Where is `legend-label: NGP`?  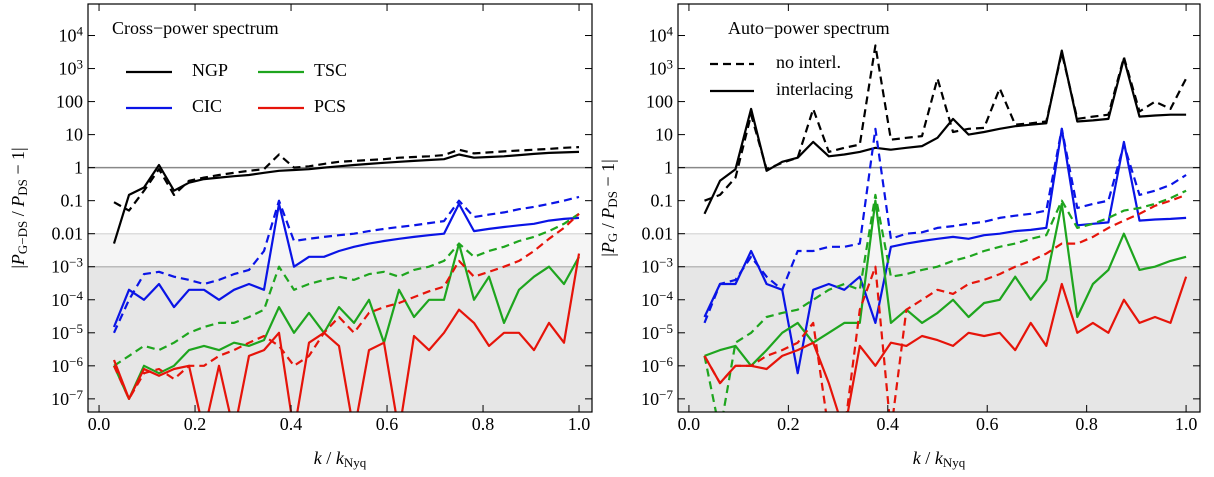
legend-label: NGP is located at coordinates (210, 70).